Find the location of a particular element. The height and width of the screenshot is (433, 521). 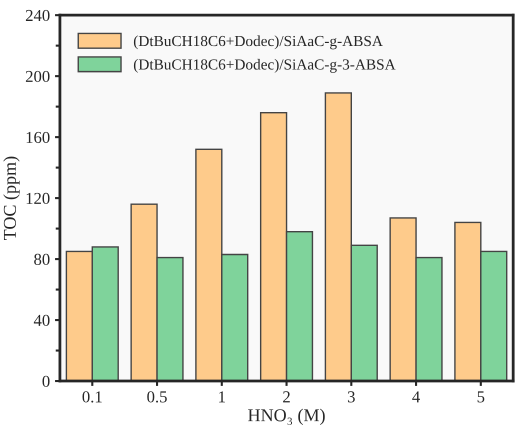

x-tick-label: 0.1 is located at coordinates (92, 397).